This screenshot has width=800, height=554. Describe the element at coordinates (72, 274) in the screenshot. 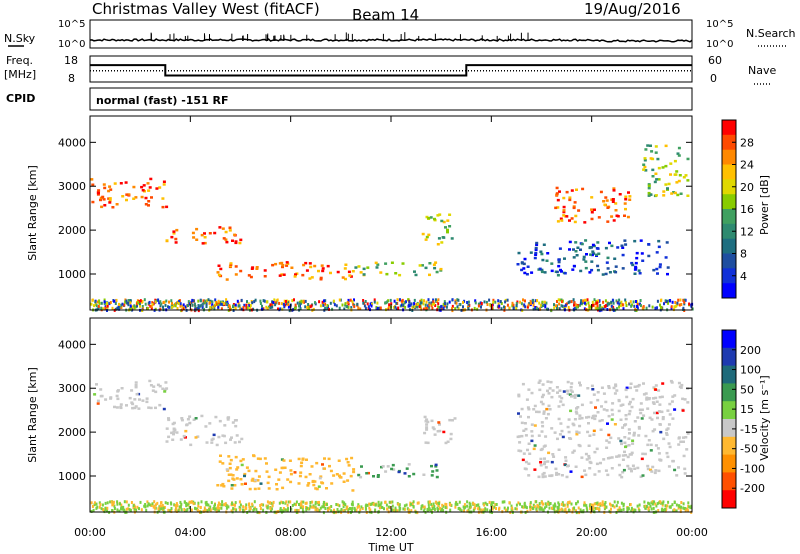

I see `power-y-tick-label: 1000` at that location.